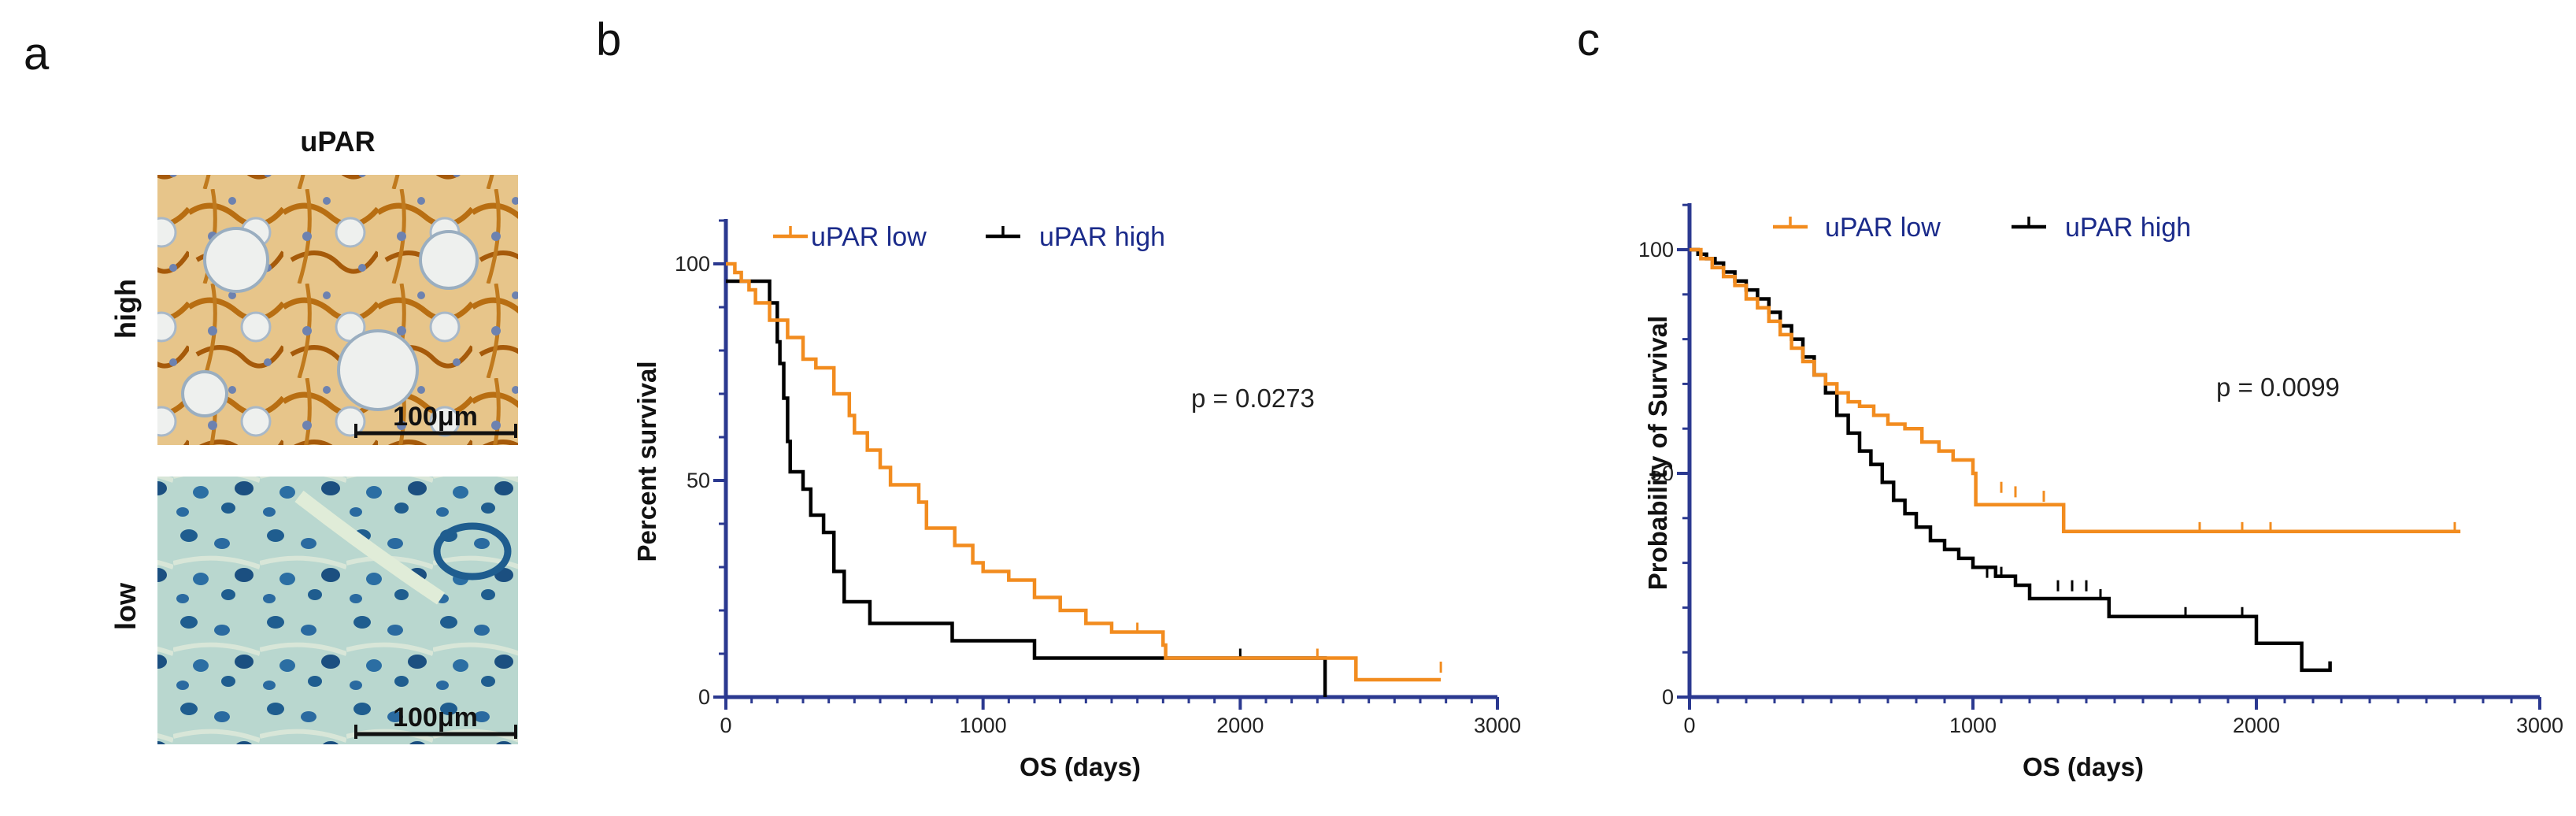 The width and height of the screenshot is (2576, 816). What do you see at coordinates (1497, 725) in the screenshot?
I see `x-tick-label-b: 3000` at bounding box center [1497, 725].